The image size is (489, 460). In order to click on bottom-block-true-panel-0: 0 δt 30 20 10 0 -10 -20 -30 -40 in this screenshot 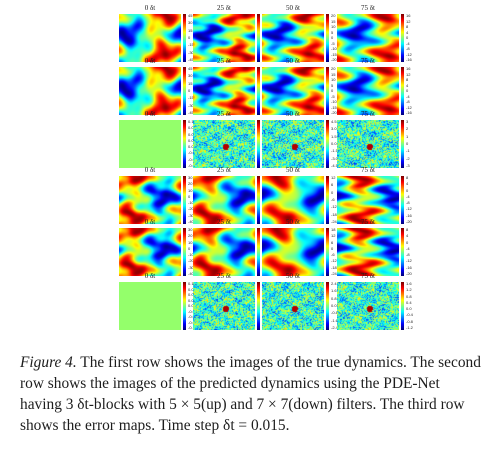, I will do `click(156, 195)`.